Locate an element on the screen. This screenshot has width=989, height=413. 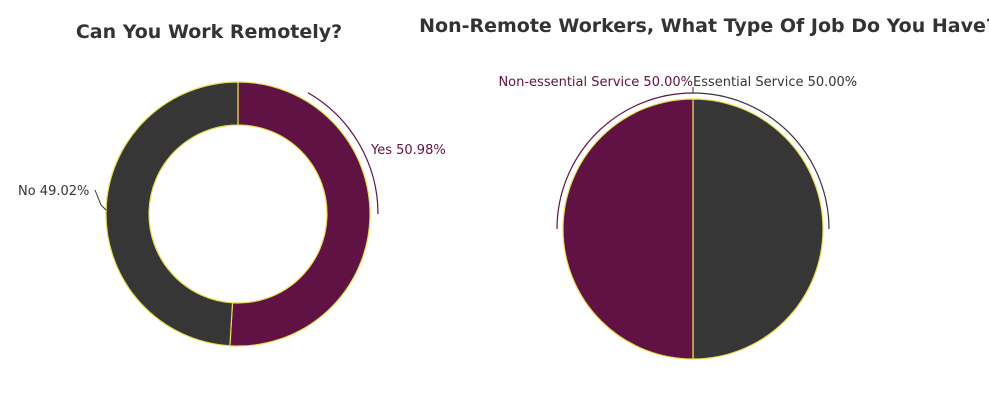
chart2-slice-essential-service is located at coordinates (758, 229).